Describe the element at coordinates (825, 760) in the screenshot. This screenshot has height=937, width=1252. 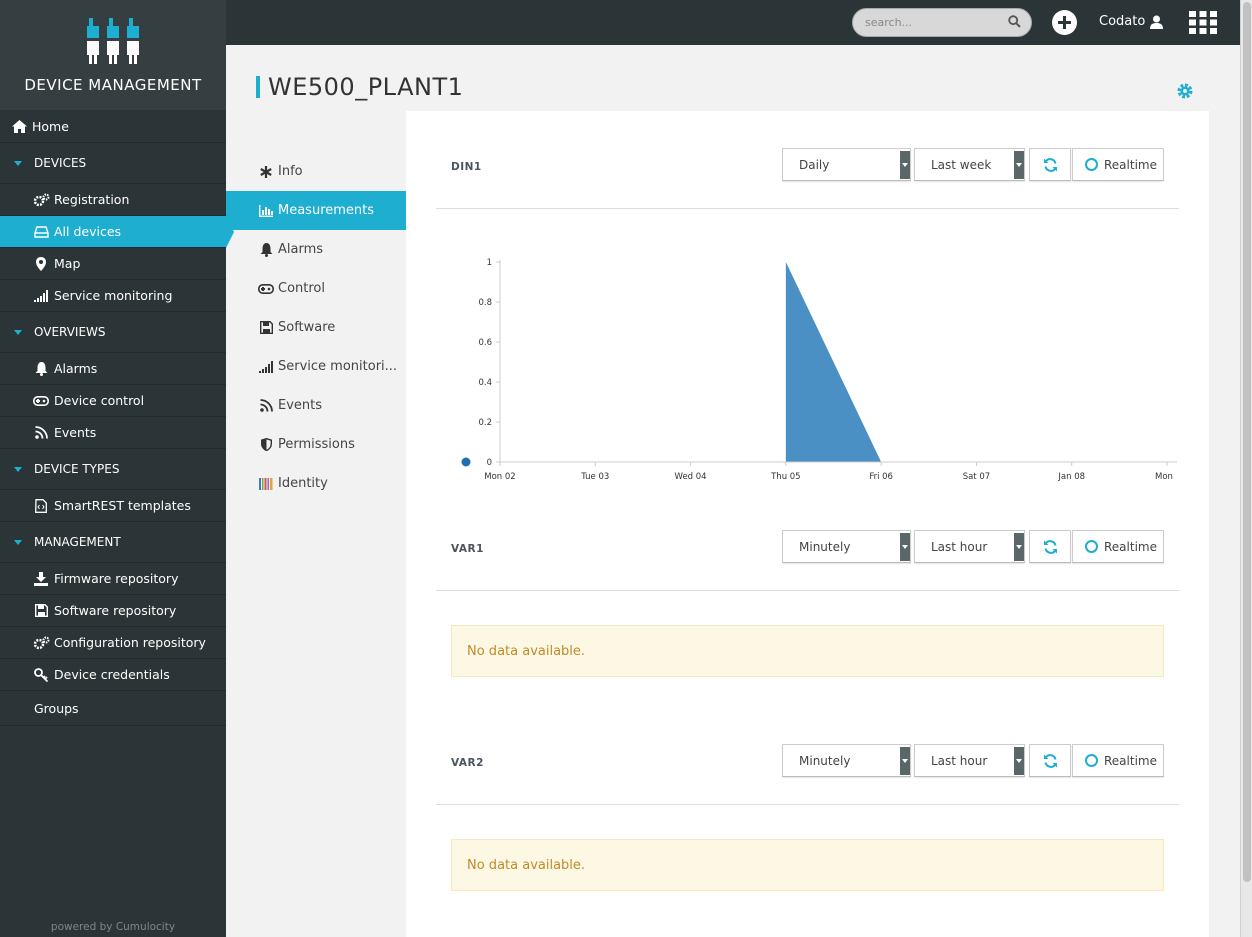
I see `aggregation-value: Minutely` at that location.